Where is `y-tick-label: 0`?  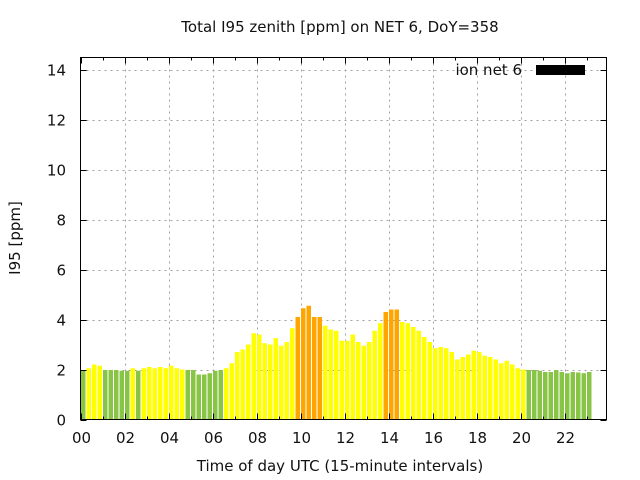 y-tick-label: 0 is located at coordinates (61, 421).